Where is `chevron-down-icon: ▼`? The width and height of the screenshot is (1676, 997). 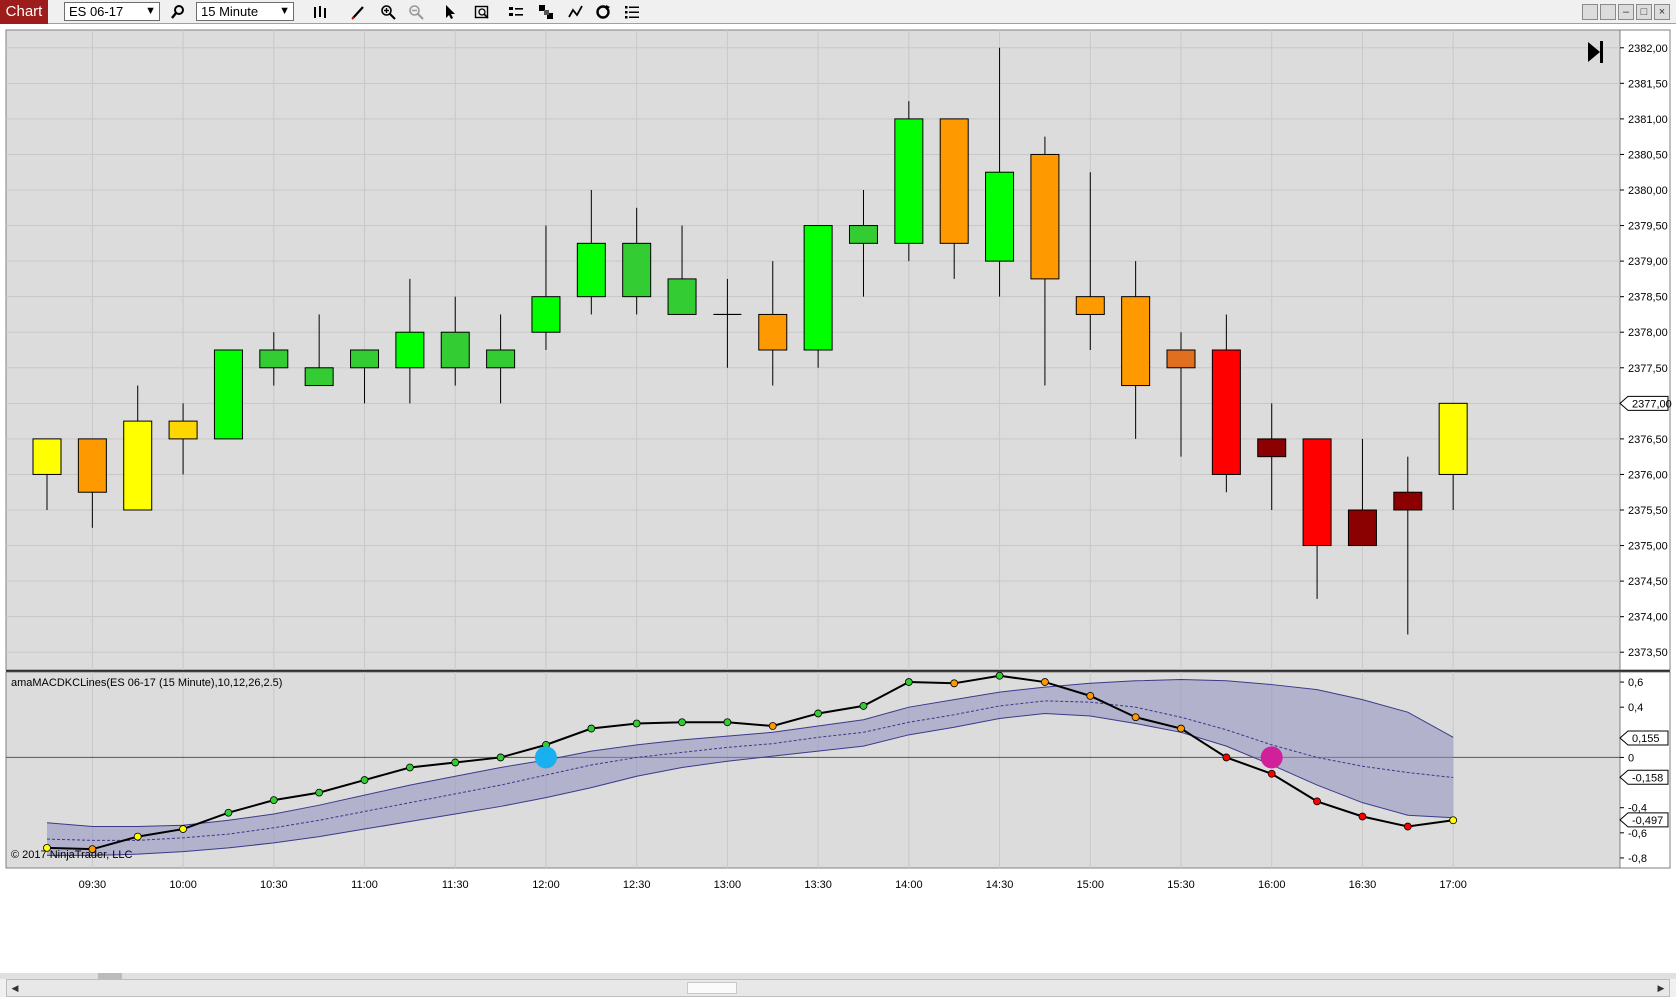 chevron-down-icon: ▼ is located at coordinates (150, 11).